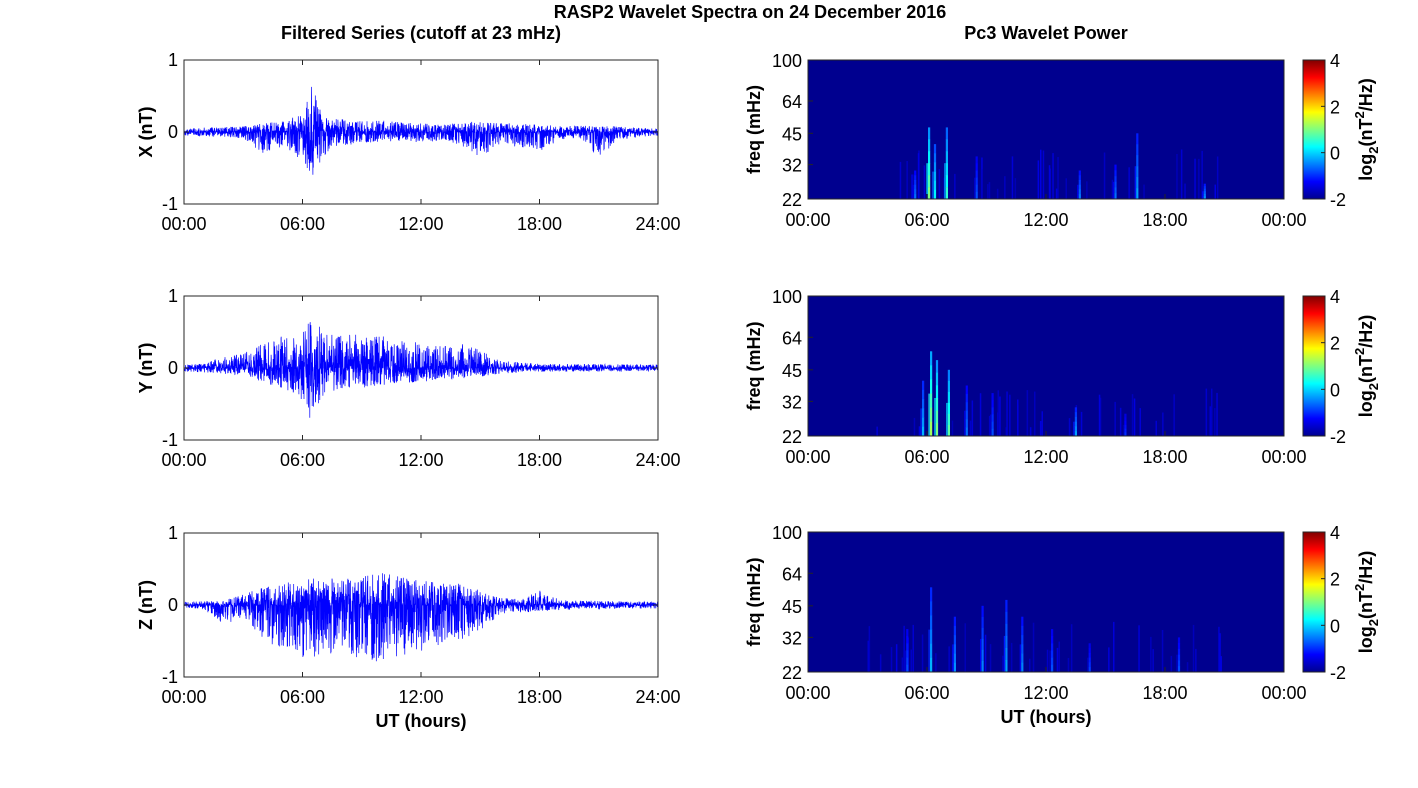 This screenshot has height=788, width=1418. I want to click on x-tick-label: 12:00, so click(420, 224).